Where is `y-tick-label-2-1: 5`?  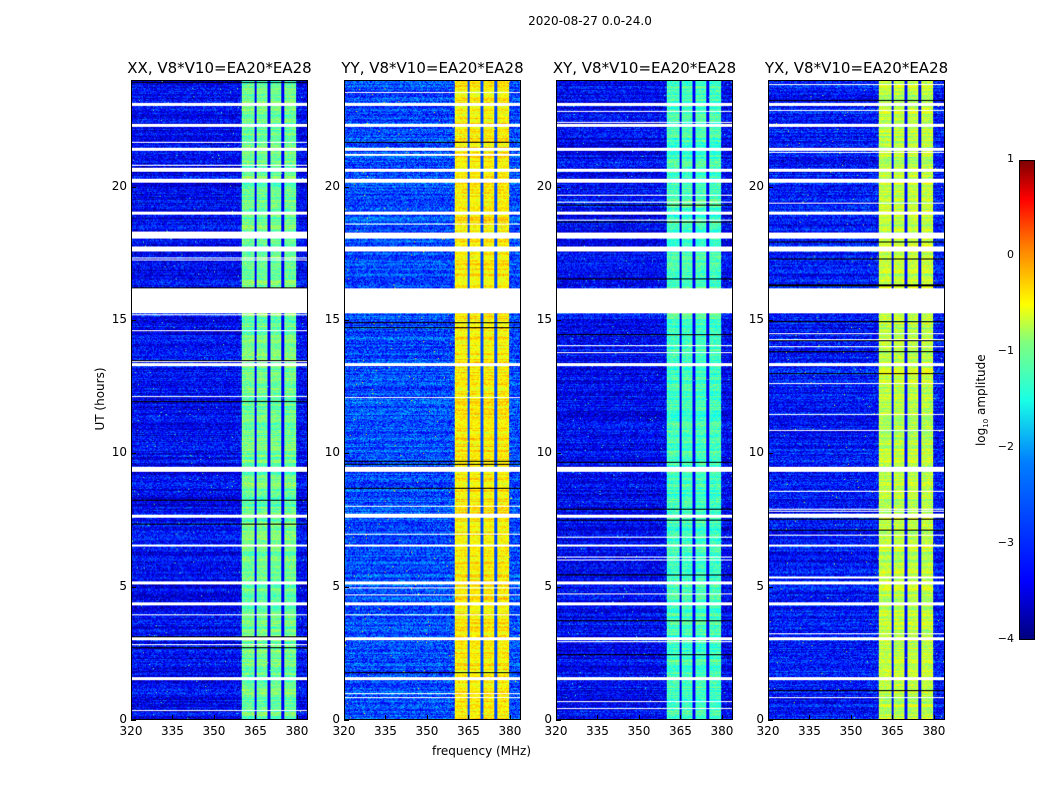 y-tick-label-2-1: 5 is located at coordinates (548, 585).